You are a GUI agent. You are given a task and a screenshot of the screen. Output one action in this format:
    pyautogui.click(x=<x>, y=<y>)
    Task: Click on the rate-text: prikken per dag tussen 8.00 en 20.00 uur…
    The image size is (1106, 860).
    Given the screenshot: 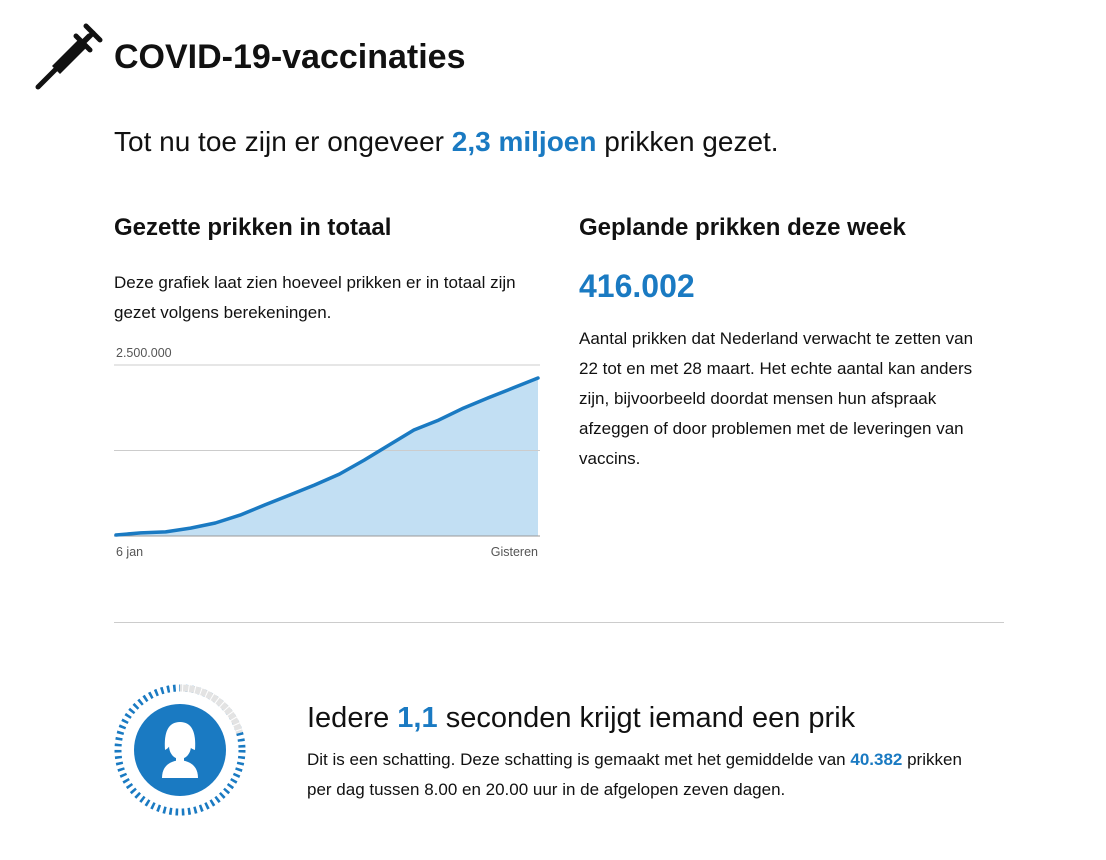 What is the action you would take?
    pyautogui.click(x=634, y=774)
    